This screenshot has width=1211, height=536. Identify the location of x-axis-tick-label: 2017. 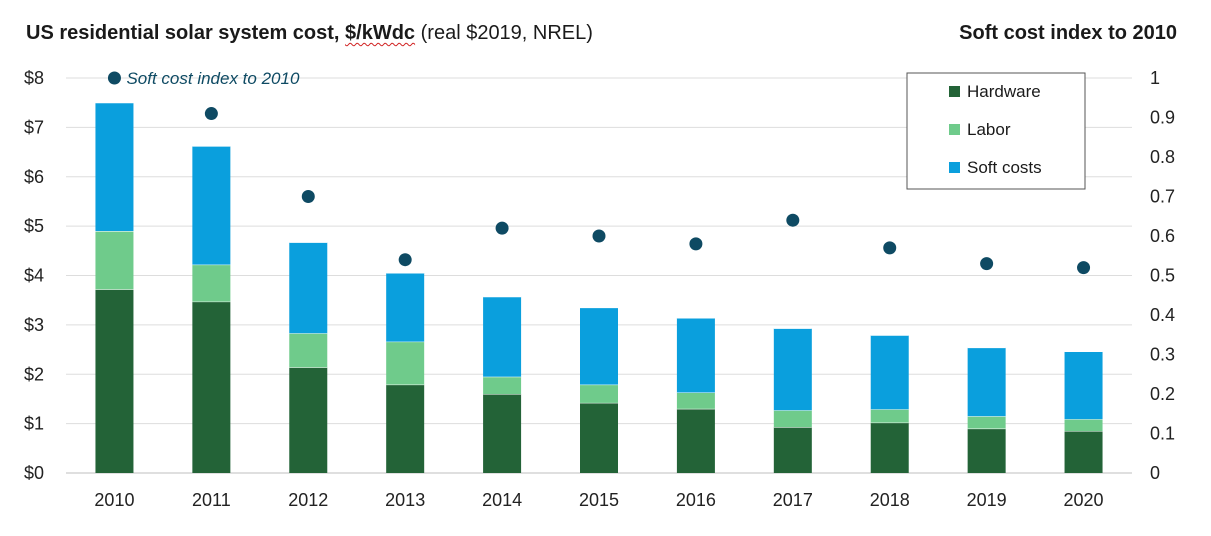
(793, 500).